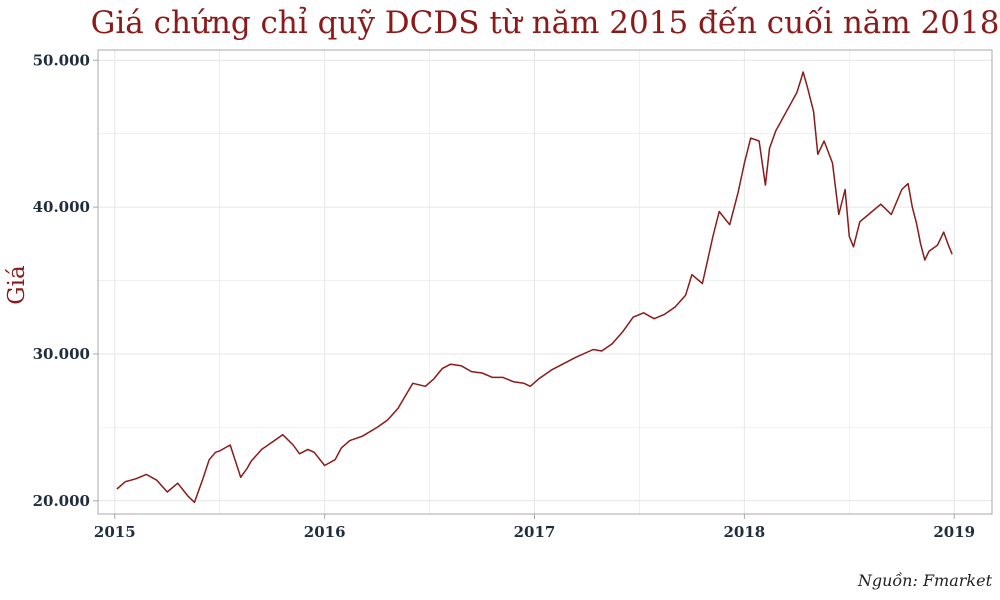 The width and height of the screenshot is (1000, 600). What do you see at coordinates (61, 501) in the screenshot?
I see `y-tick-label: 20.000` at bounding box center [61, 501].